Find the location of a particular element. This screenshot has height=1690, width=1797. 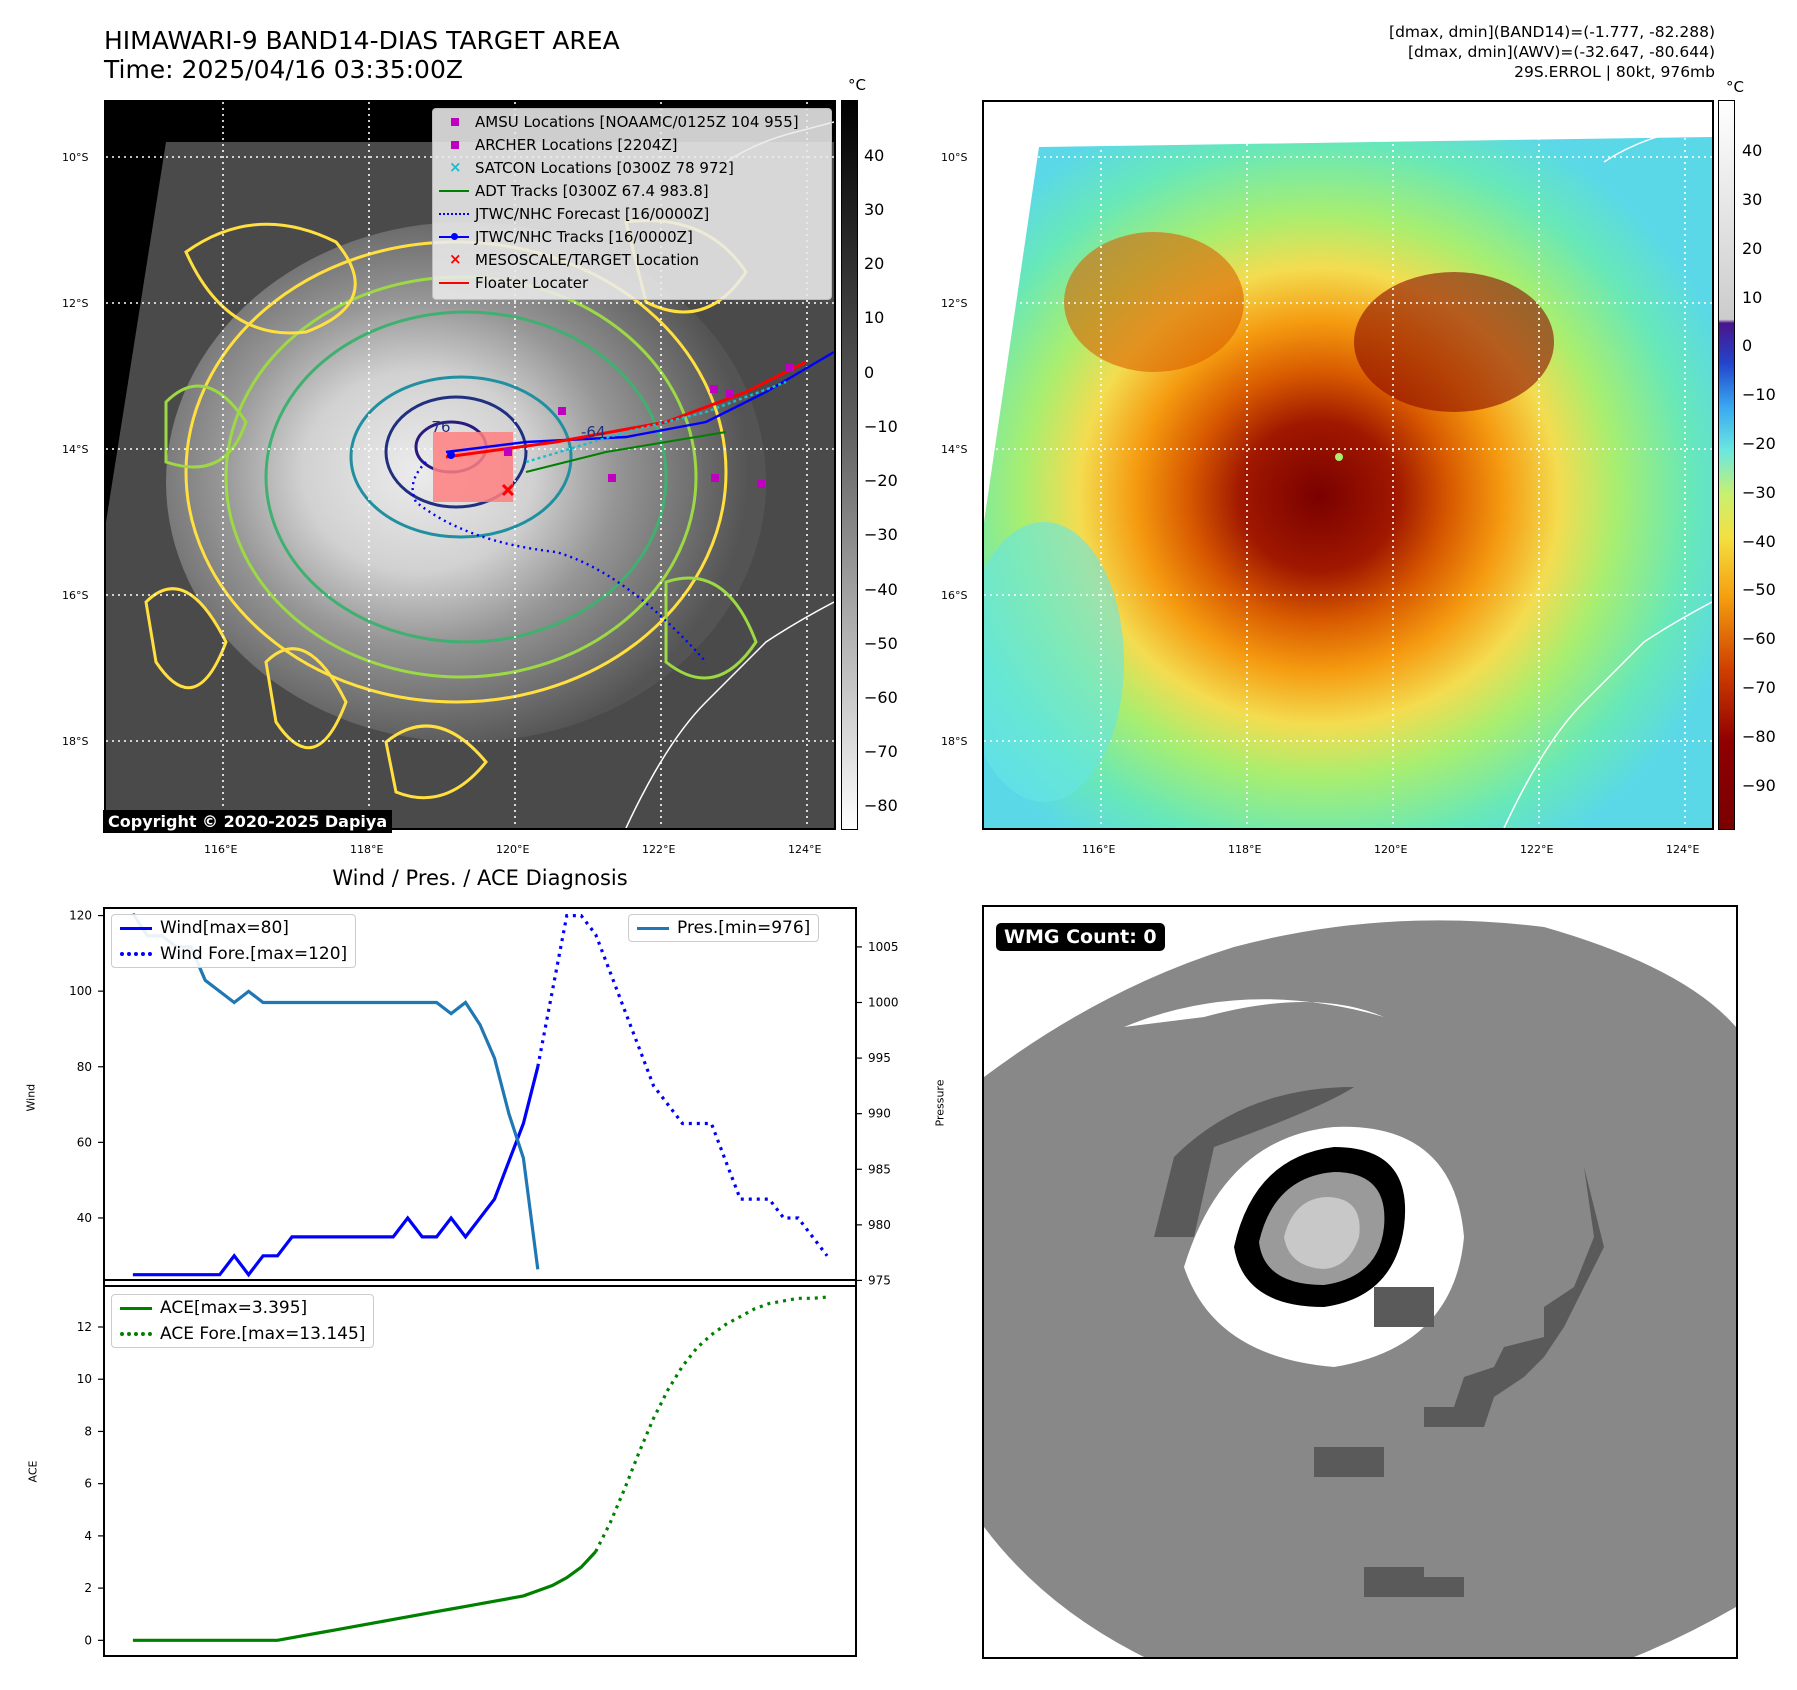

legend-item: AMSU Locations [NOAAMC/0125Z 104 955] is located at coordinates (616, 122).